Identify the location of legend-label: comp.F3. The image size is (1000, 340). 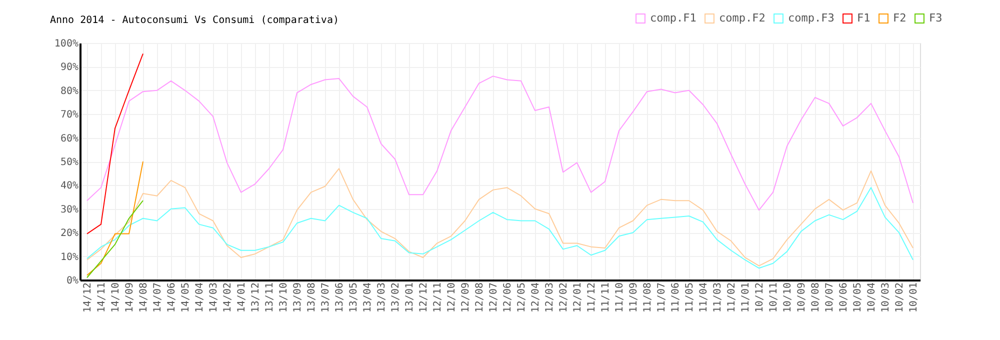
(811, 18).